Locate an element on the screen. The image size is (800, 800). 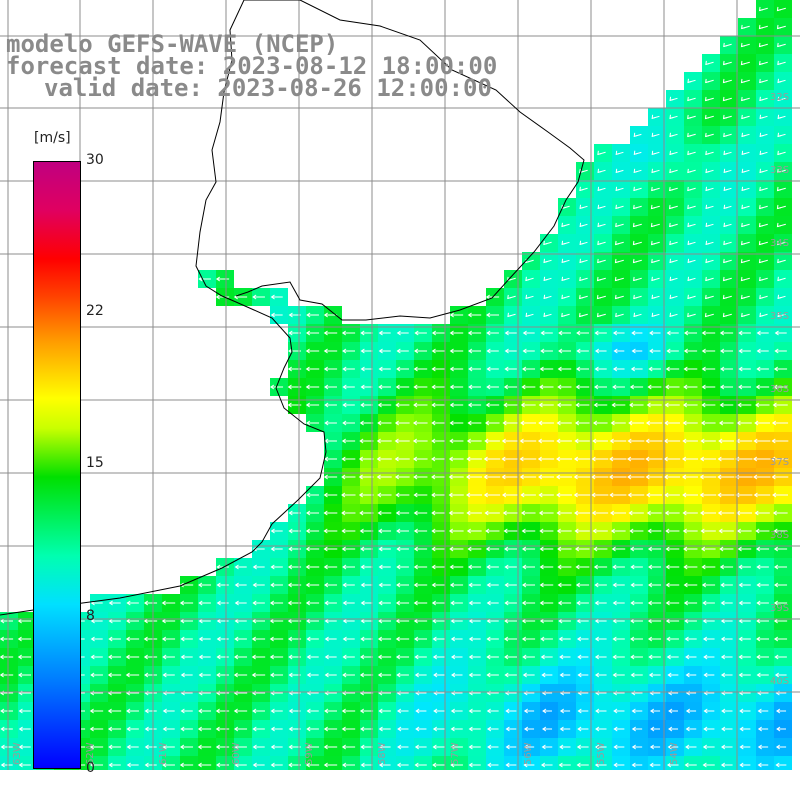
lat-label: 37S is located at coordinates (779, 462).